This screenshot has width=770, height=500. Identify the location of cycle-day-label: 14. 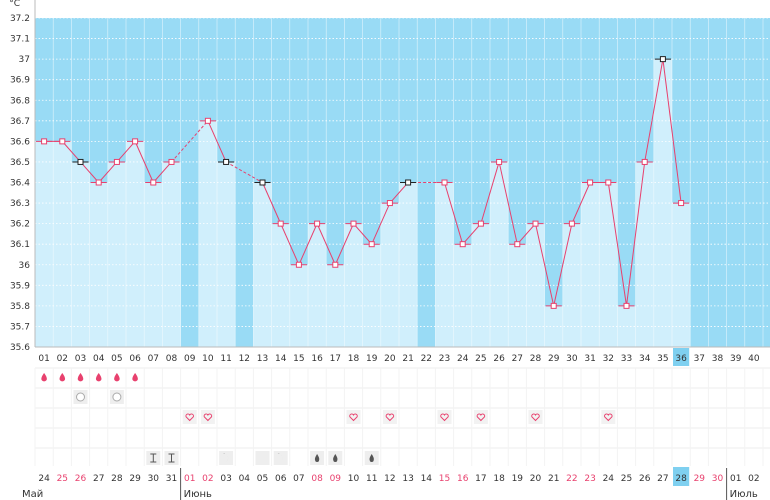
(281, 359).